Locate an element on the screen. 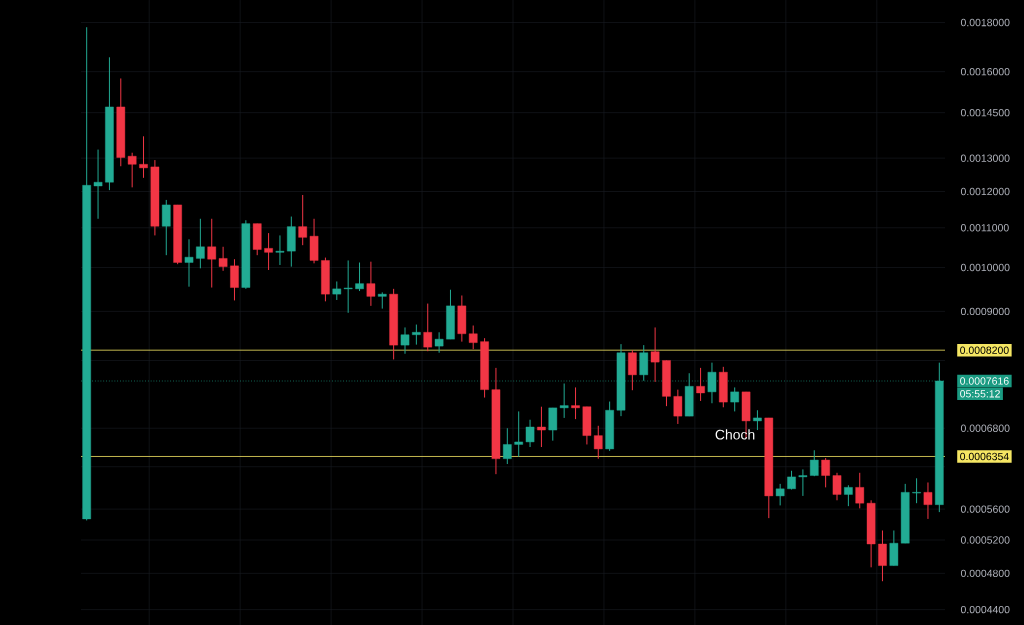  text: 05:55:12 is located at coordinates (980, 394).